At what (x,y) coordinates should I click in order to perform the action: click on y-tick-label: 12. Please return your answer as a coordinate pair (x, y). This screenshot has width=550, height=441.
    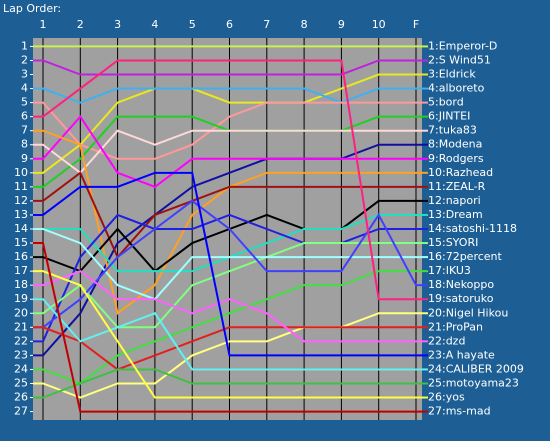
    Looking at the image, I should click on (21, 200).